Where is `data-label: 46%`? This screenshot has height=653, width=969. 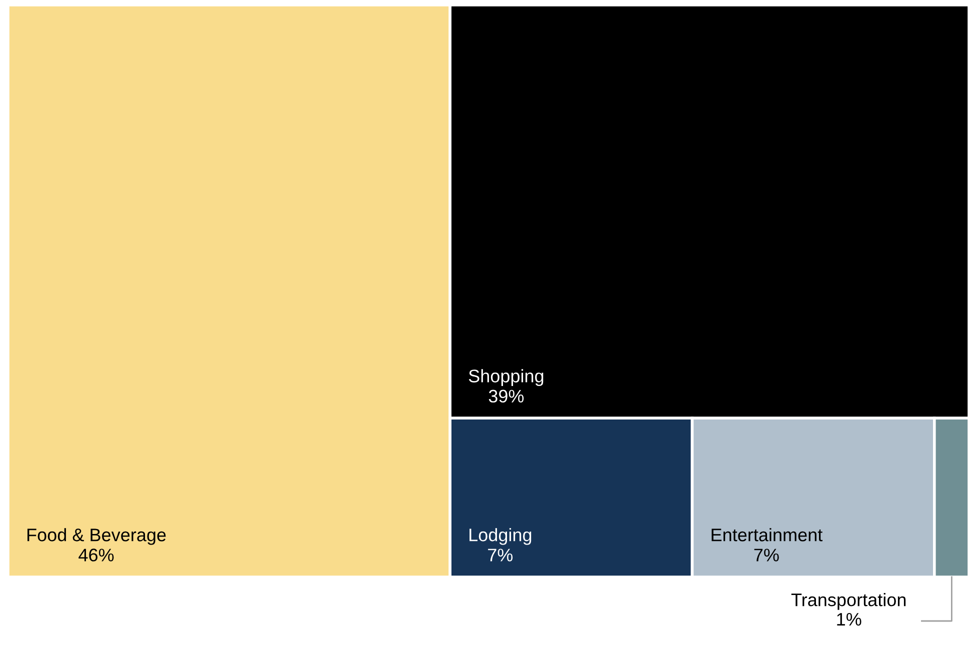
data-label: 46% is located at coordinates (96, 555).